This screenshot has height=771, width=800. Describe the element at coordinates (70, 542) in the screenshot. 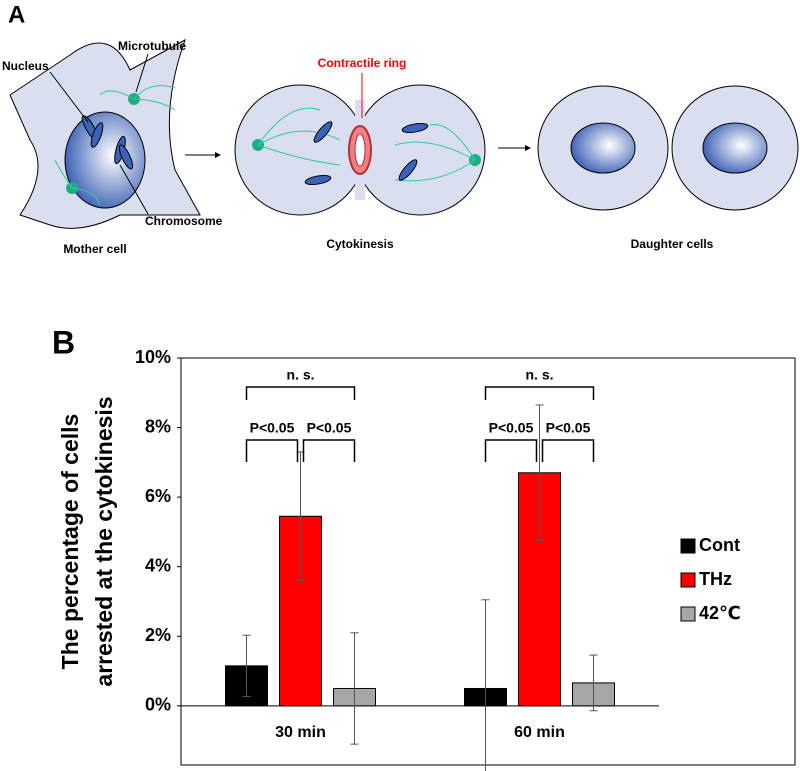

I see `y-axis-title: The percentage of cells` at that location.